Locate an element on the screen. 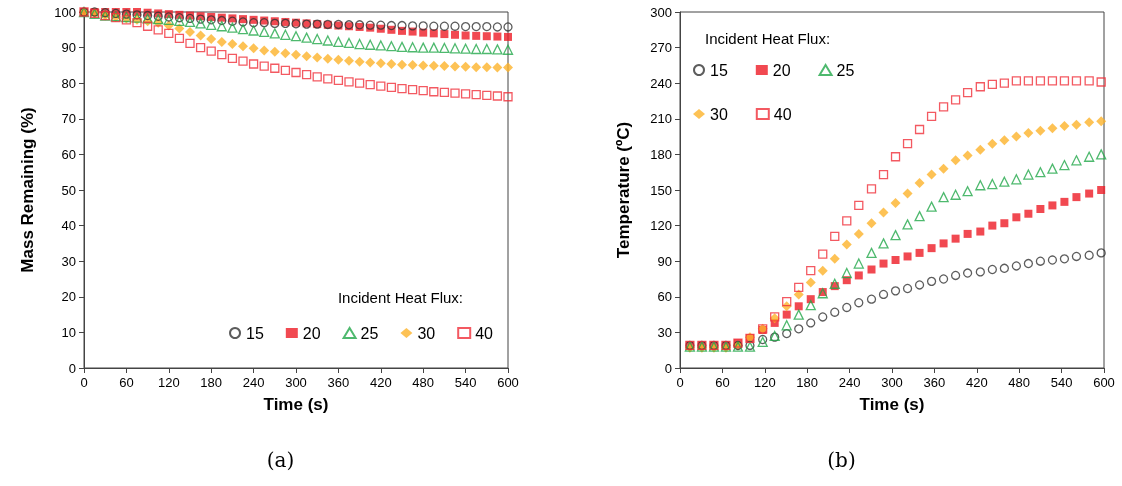 This screenshot has height=486, width=1122. y-tick-label: 210 is located at coordinates (661, 119).